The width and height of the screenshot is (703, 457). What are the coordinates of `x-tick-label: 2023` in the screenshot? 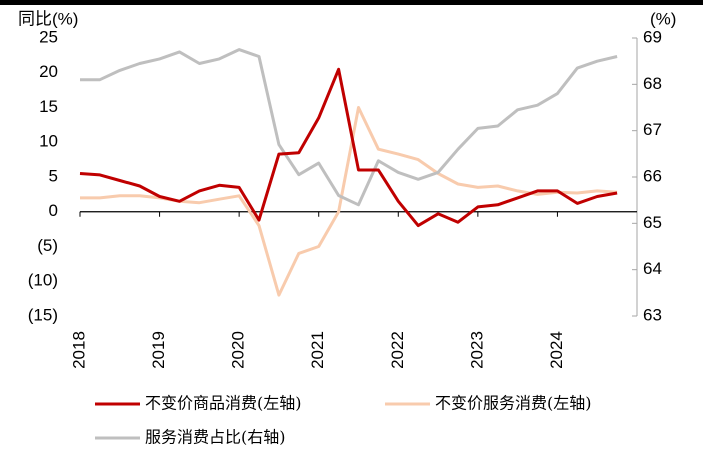 It's located at (476, 350).